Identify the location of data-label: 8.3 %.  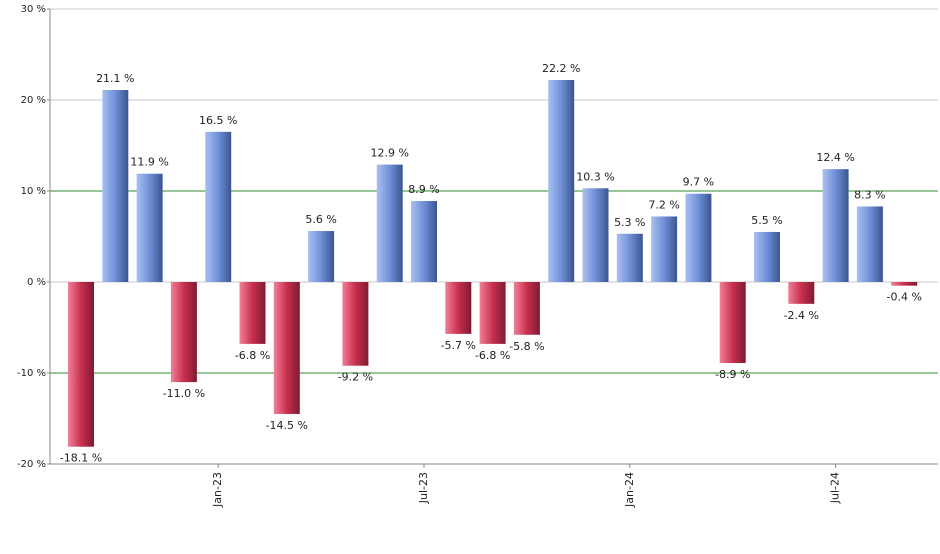
(869, 194).